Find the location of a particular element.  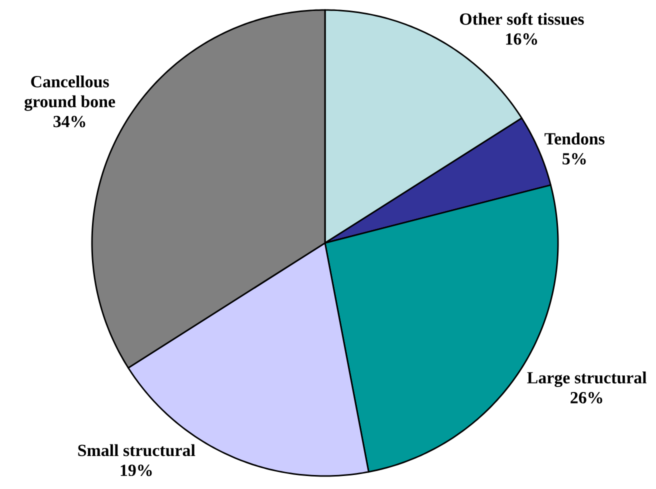

data-label: 16% is located at coordinates (522, 39).